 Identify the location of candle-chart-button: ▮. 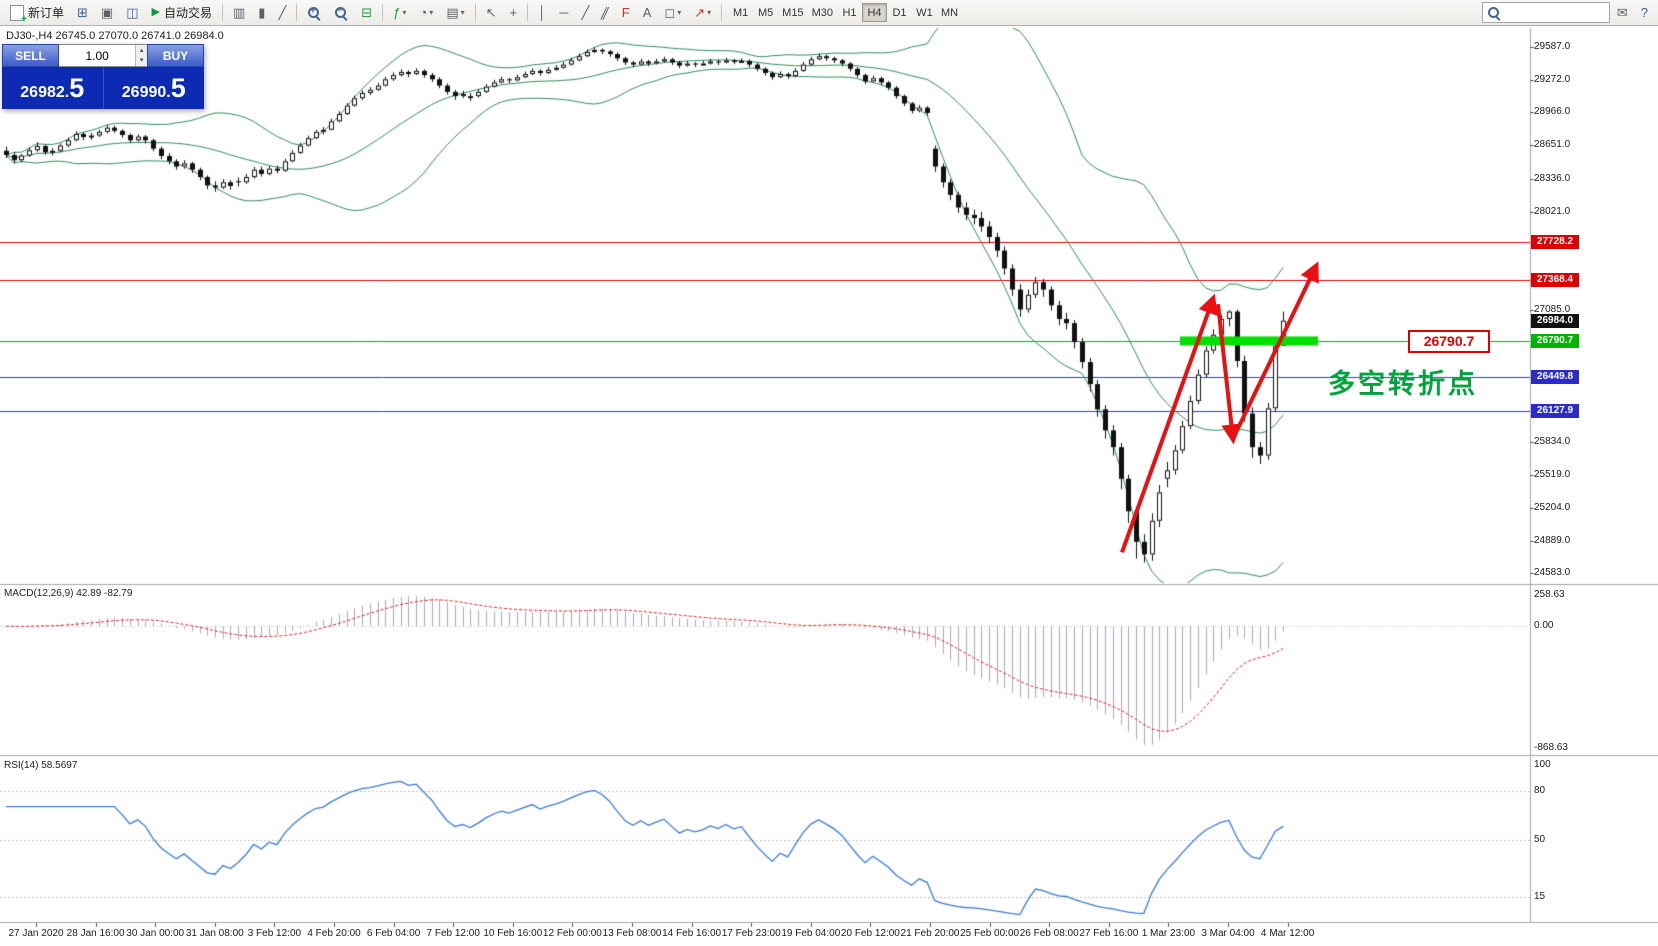
(261, 12).